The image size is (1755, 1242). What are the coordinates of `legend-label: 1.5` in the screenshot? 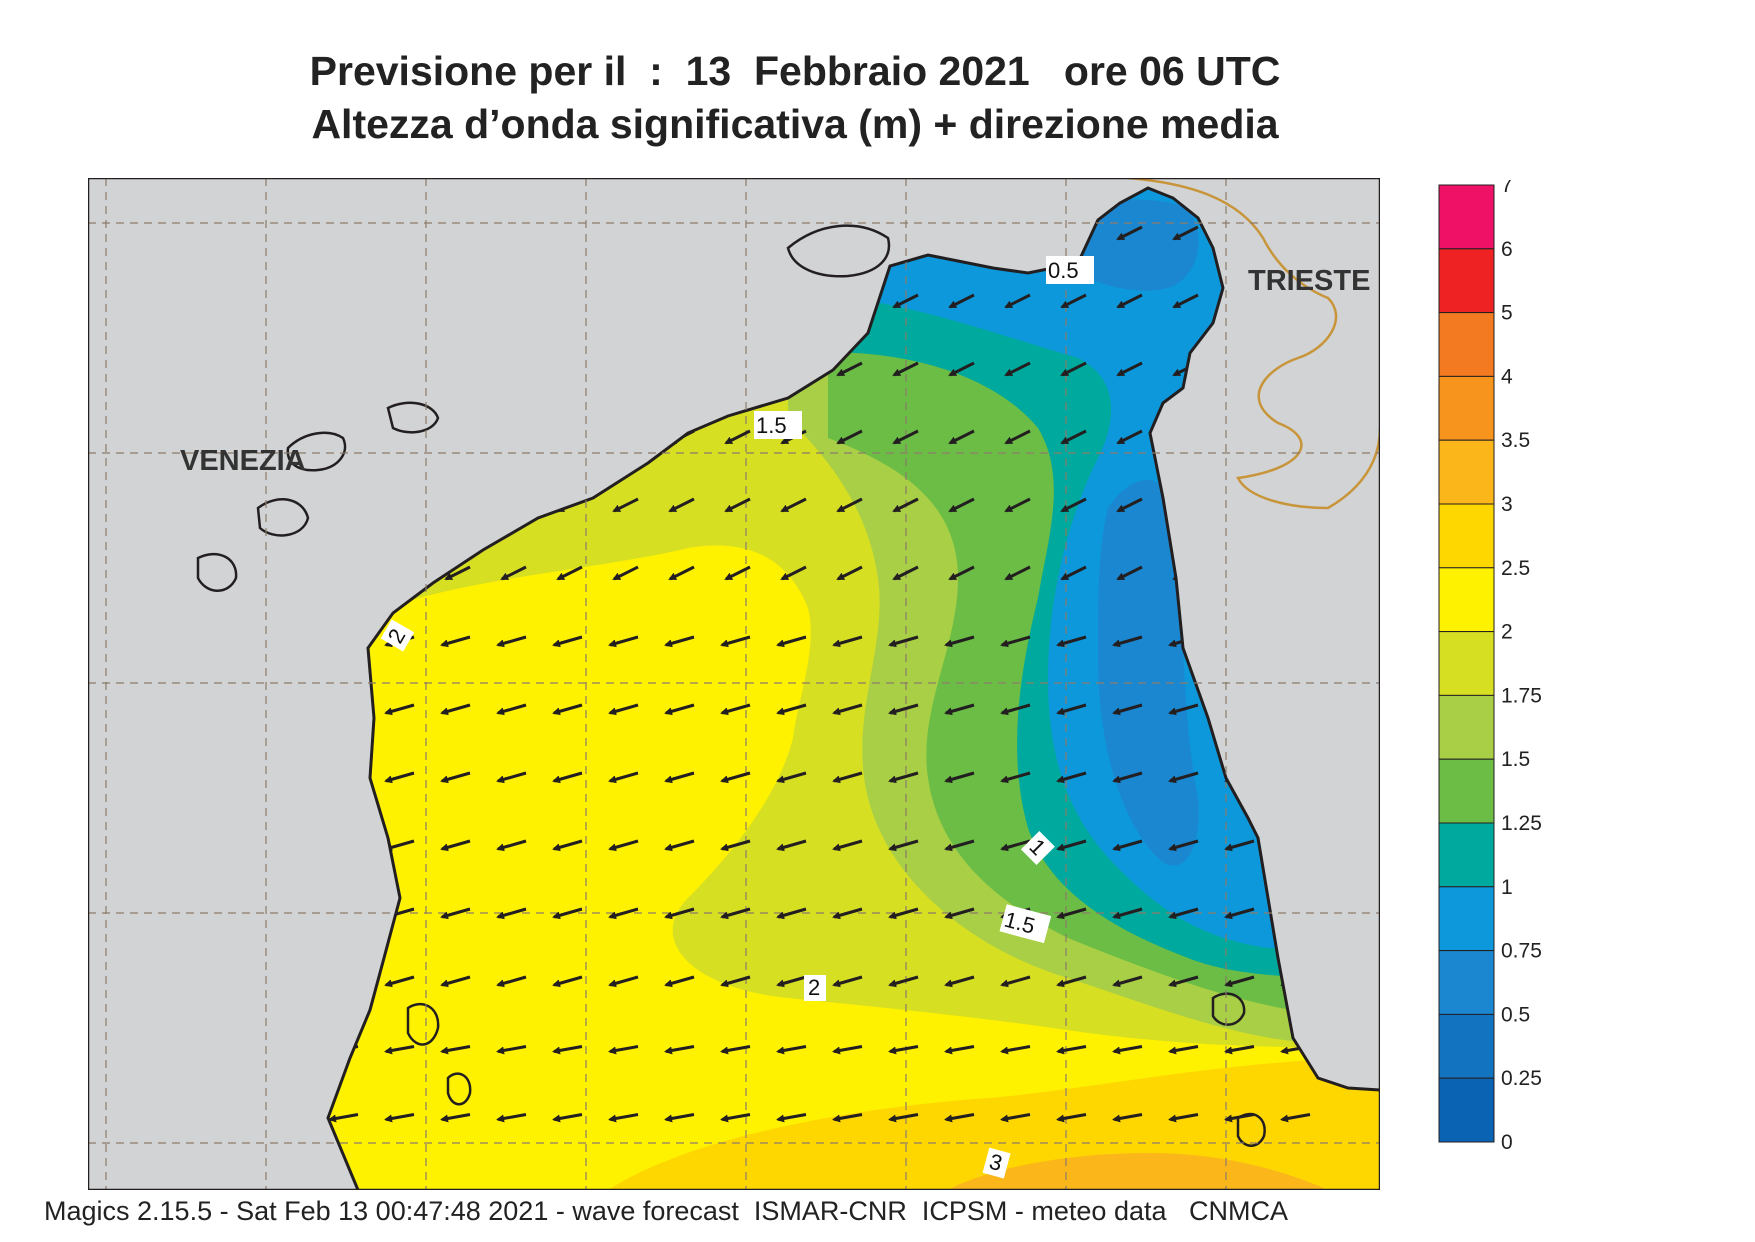 It's located at (1515, 759).